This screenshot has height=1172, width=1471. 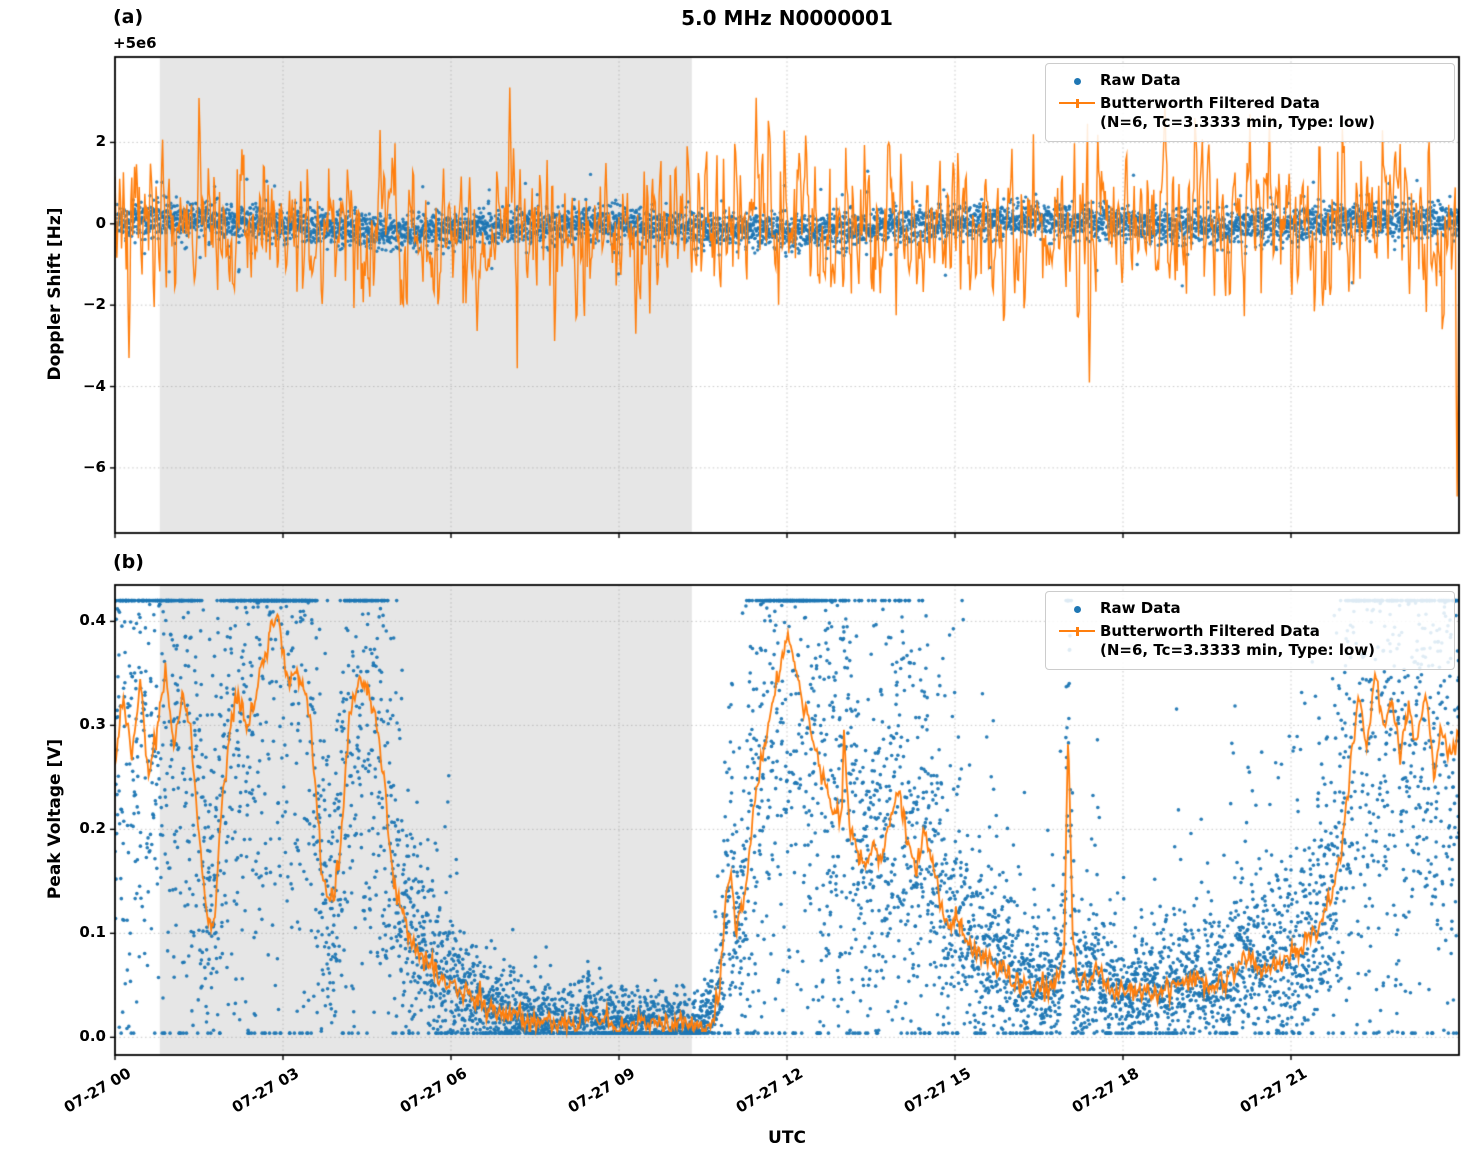 What do you see at coordinates (100, 141) in the screenshot?
I see `y-tick-label-a: 2` at bounding box center [100, 141].